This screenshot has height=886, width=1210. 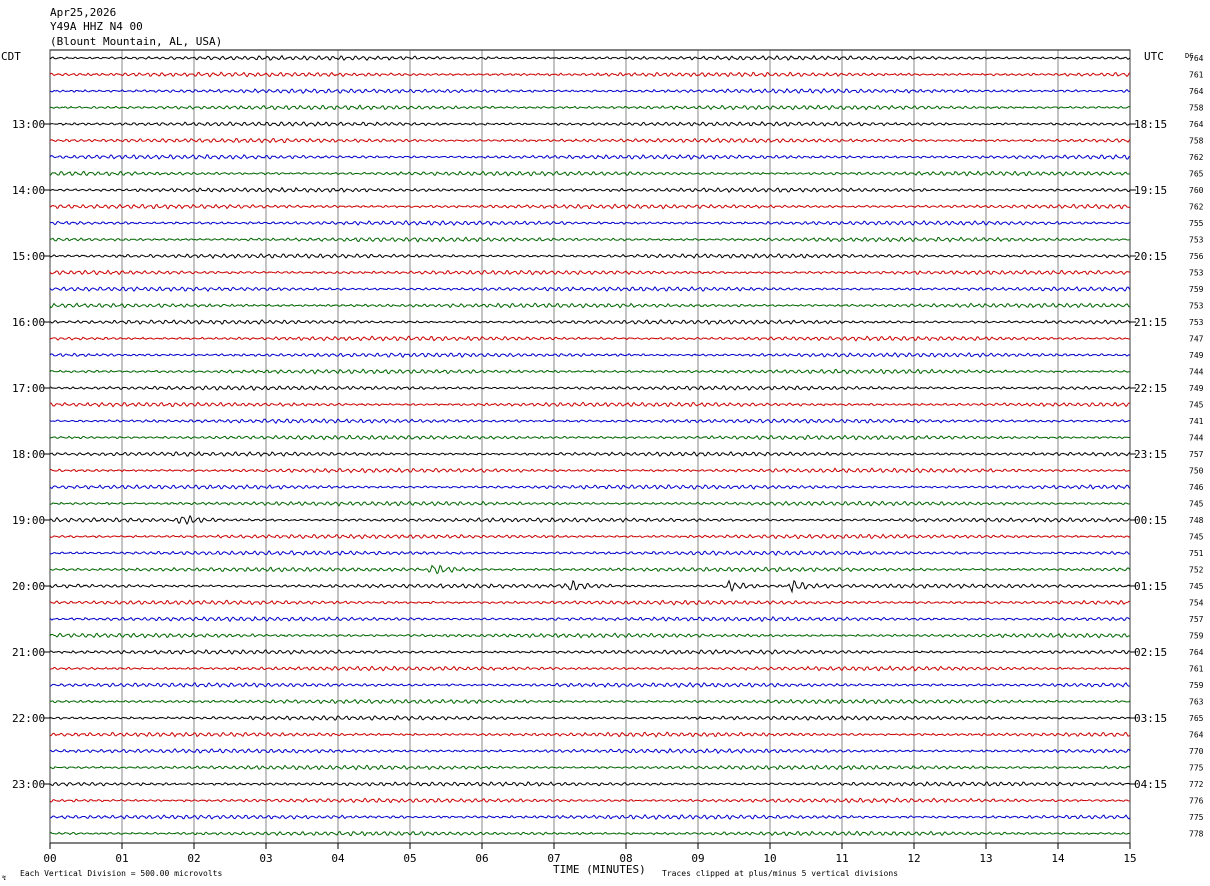 I want to click on left-axis-label: CDT, so click(x=11, y=56).